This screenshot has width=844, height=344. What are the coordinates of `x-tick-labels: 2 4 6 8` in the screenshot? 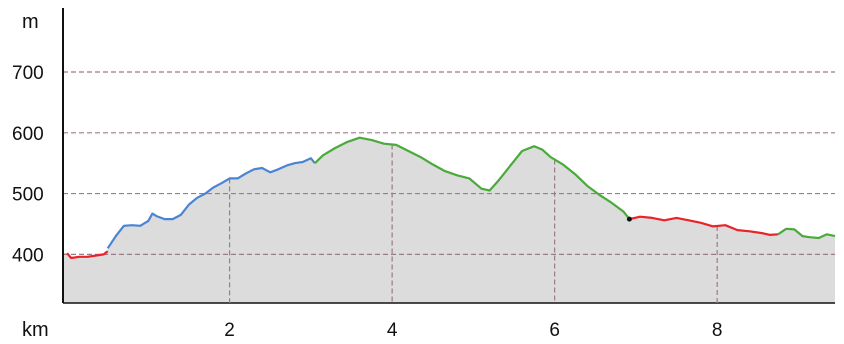 It's located at (473, 330).